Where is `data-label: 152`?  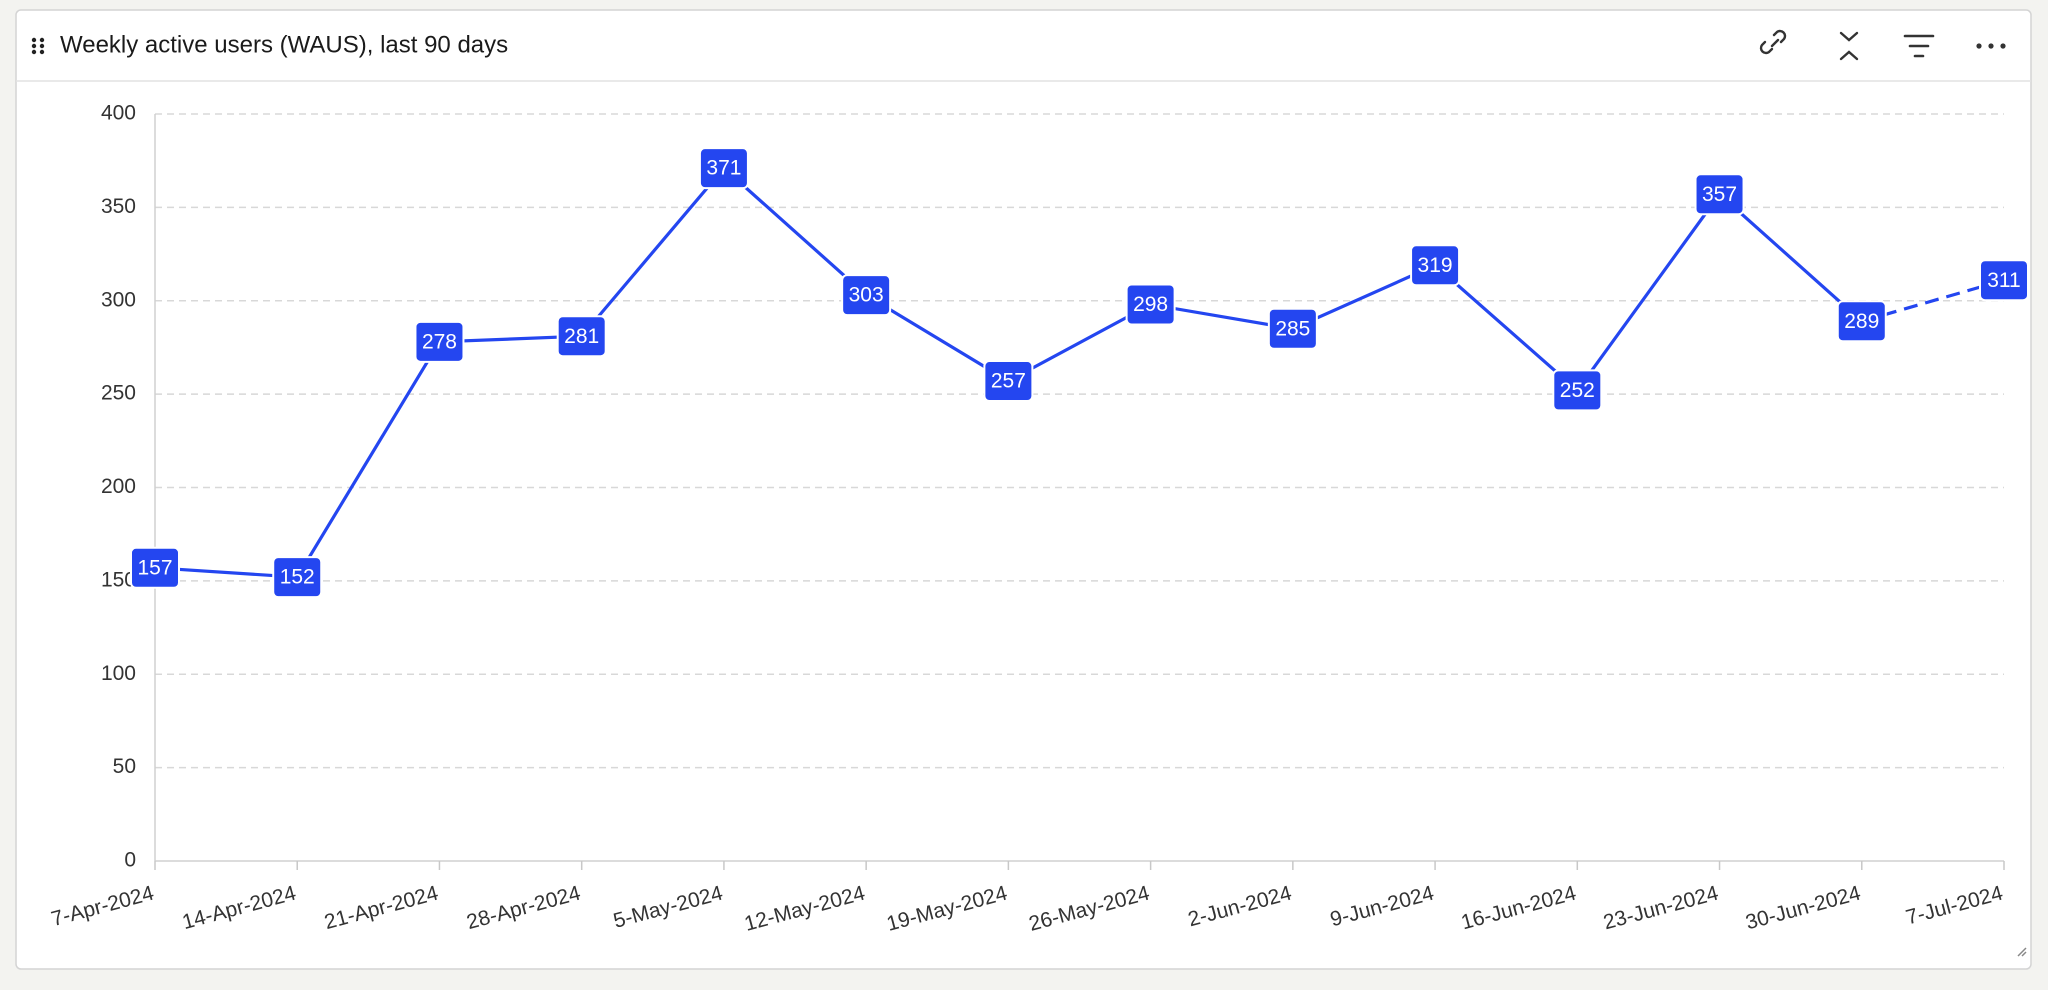 data-label: 152 is located at coordinates (297, 577).